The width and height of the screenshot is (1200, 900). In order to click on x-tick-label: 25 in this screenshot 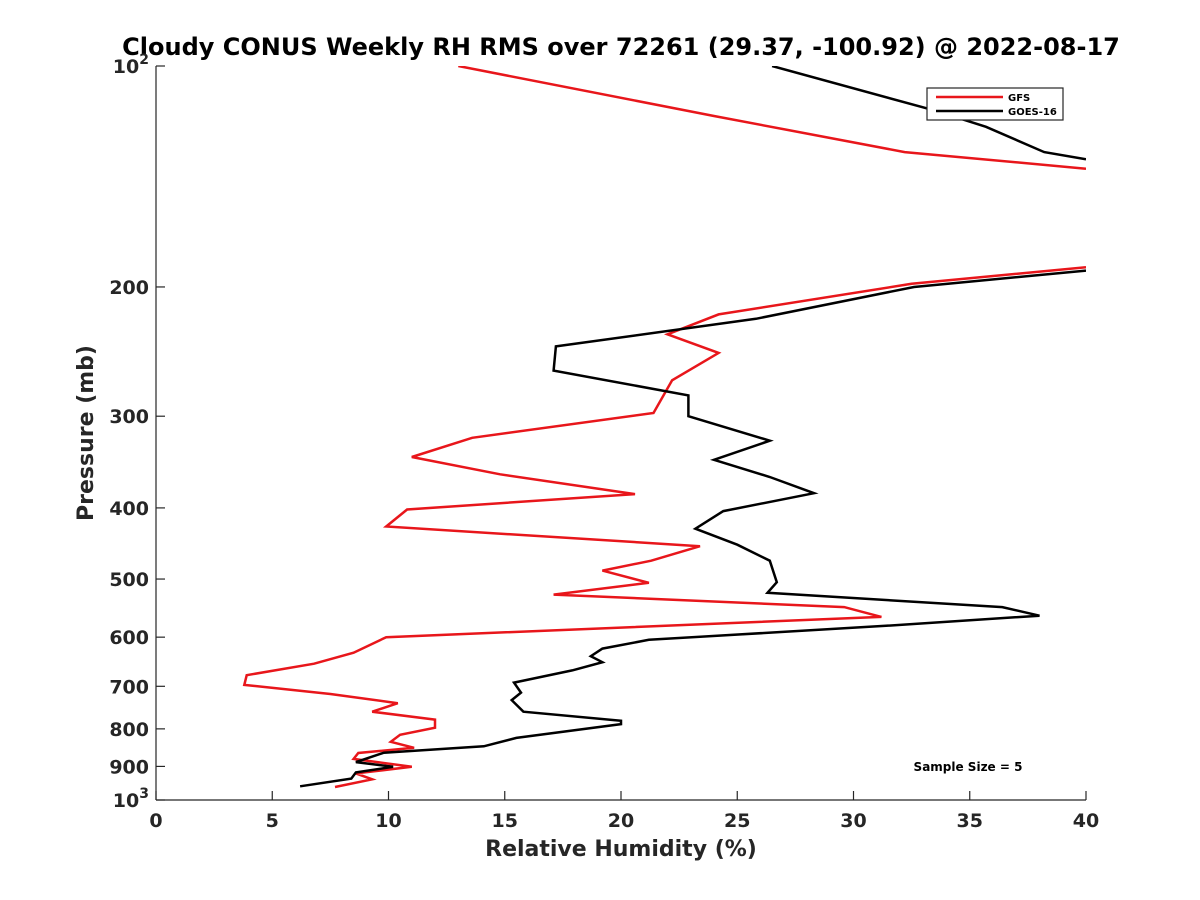, I will do `click(737, 821)`.